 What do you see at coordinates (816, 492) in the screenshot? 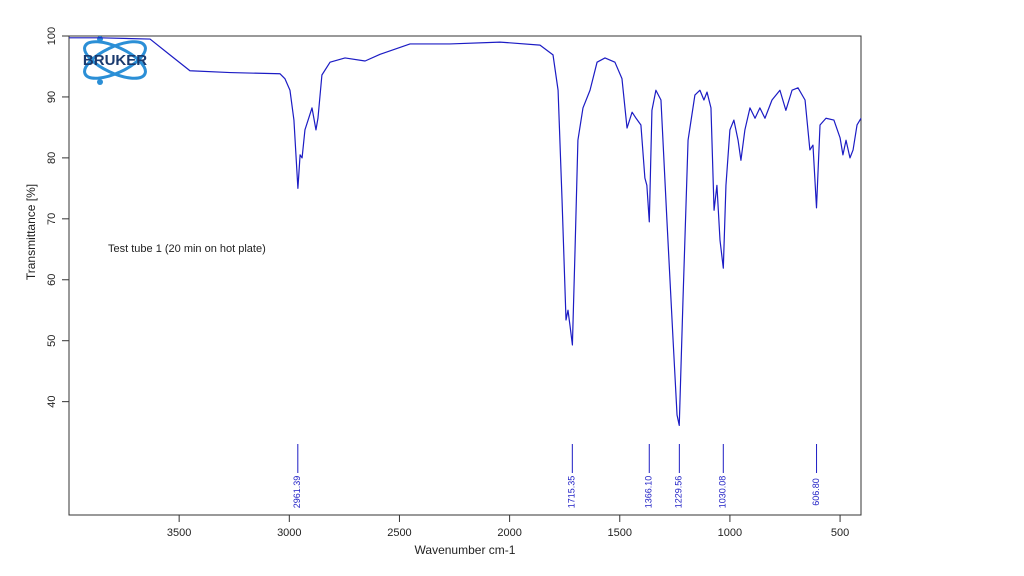
I see `peak-label: 606.80` at bounding box center [816, 492].